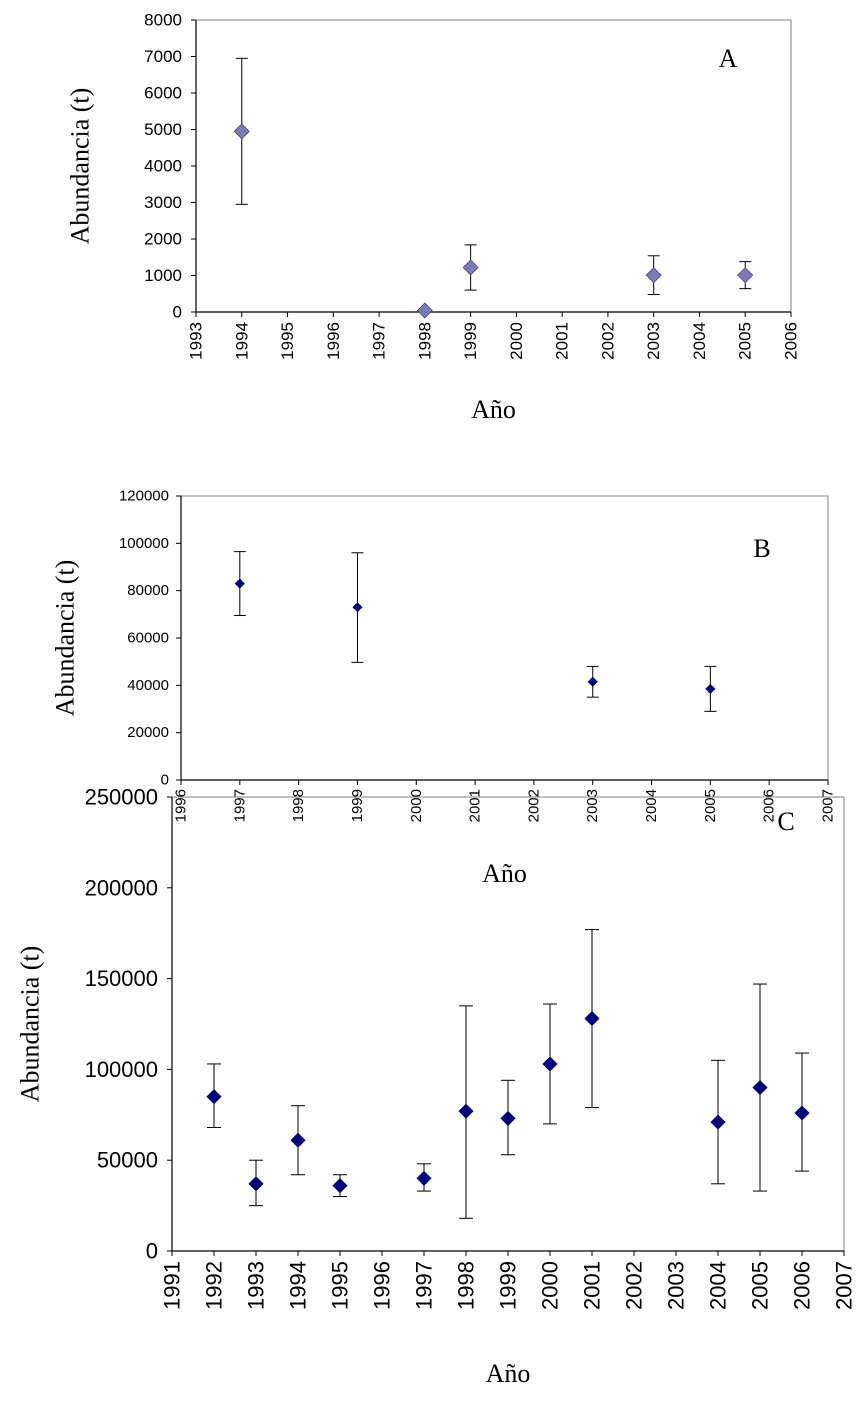 This screenshot has width=858, height=1403. Describe the element at coordinates (785, 821) in the screenshot. I see `panel-label: C` at that location.